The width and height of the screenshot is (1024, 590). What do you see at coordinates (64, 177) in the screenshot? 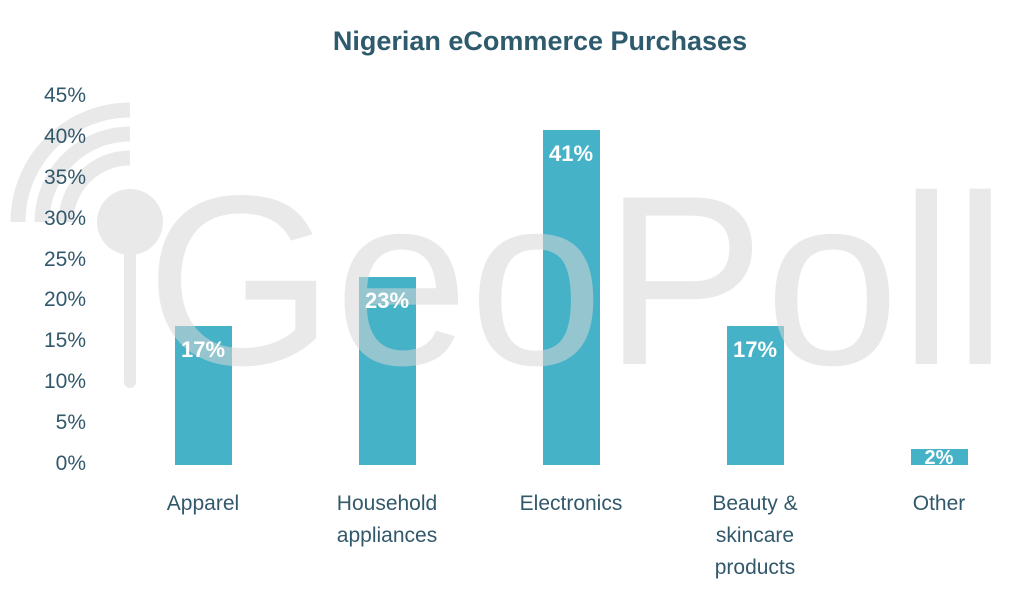
I see `y-tick-35: 35%` at bounding box center [64, 177].